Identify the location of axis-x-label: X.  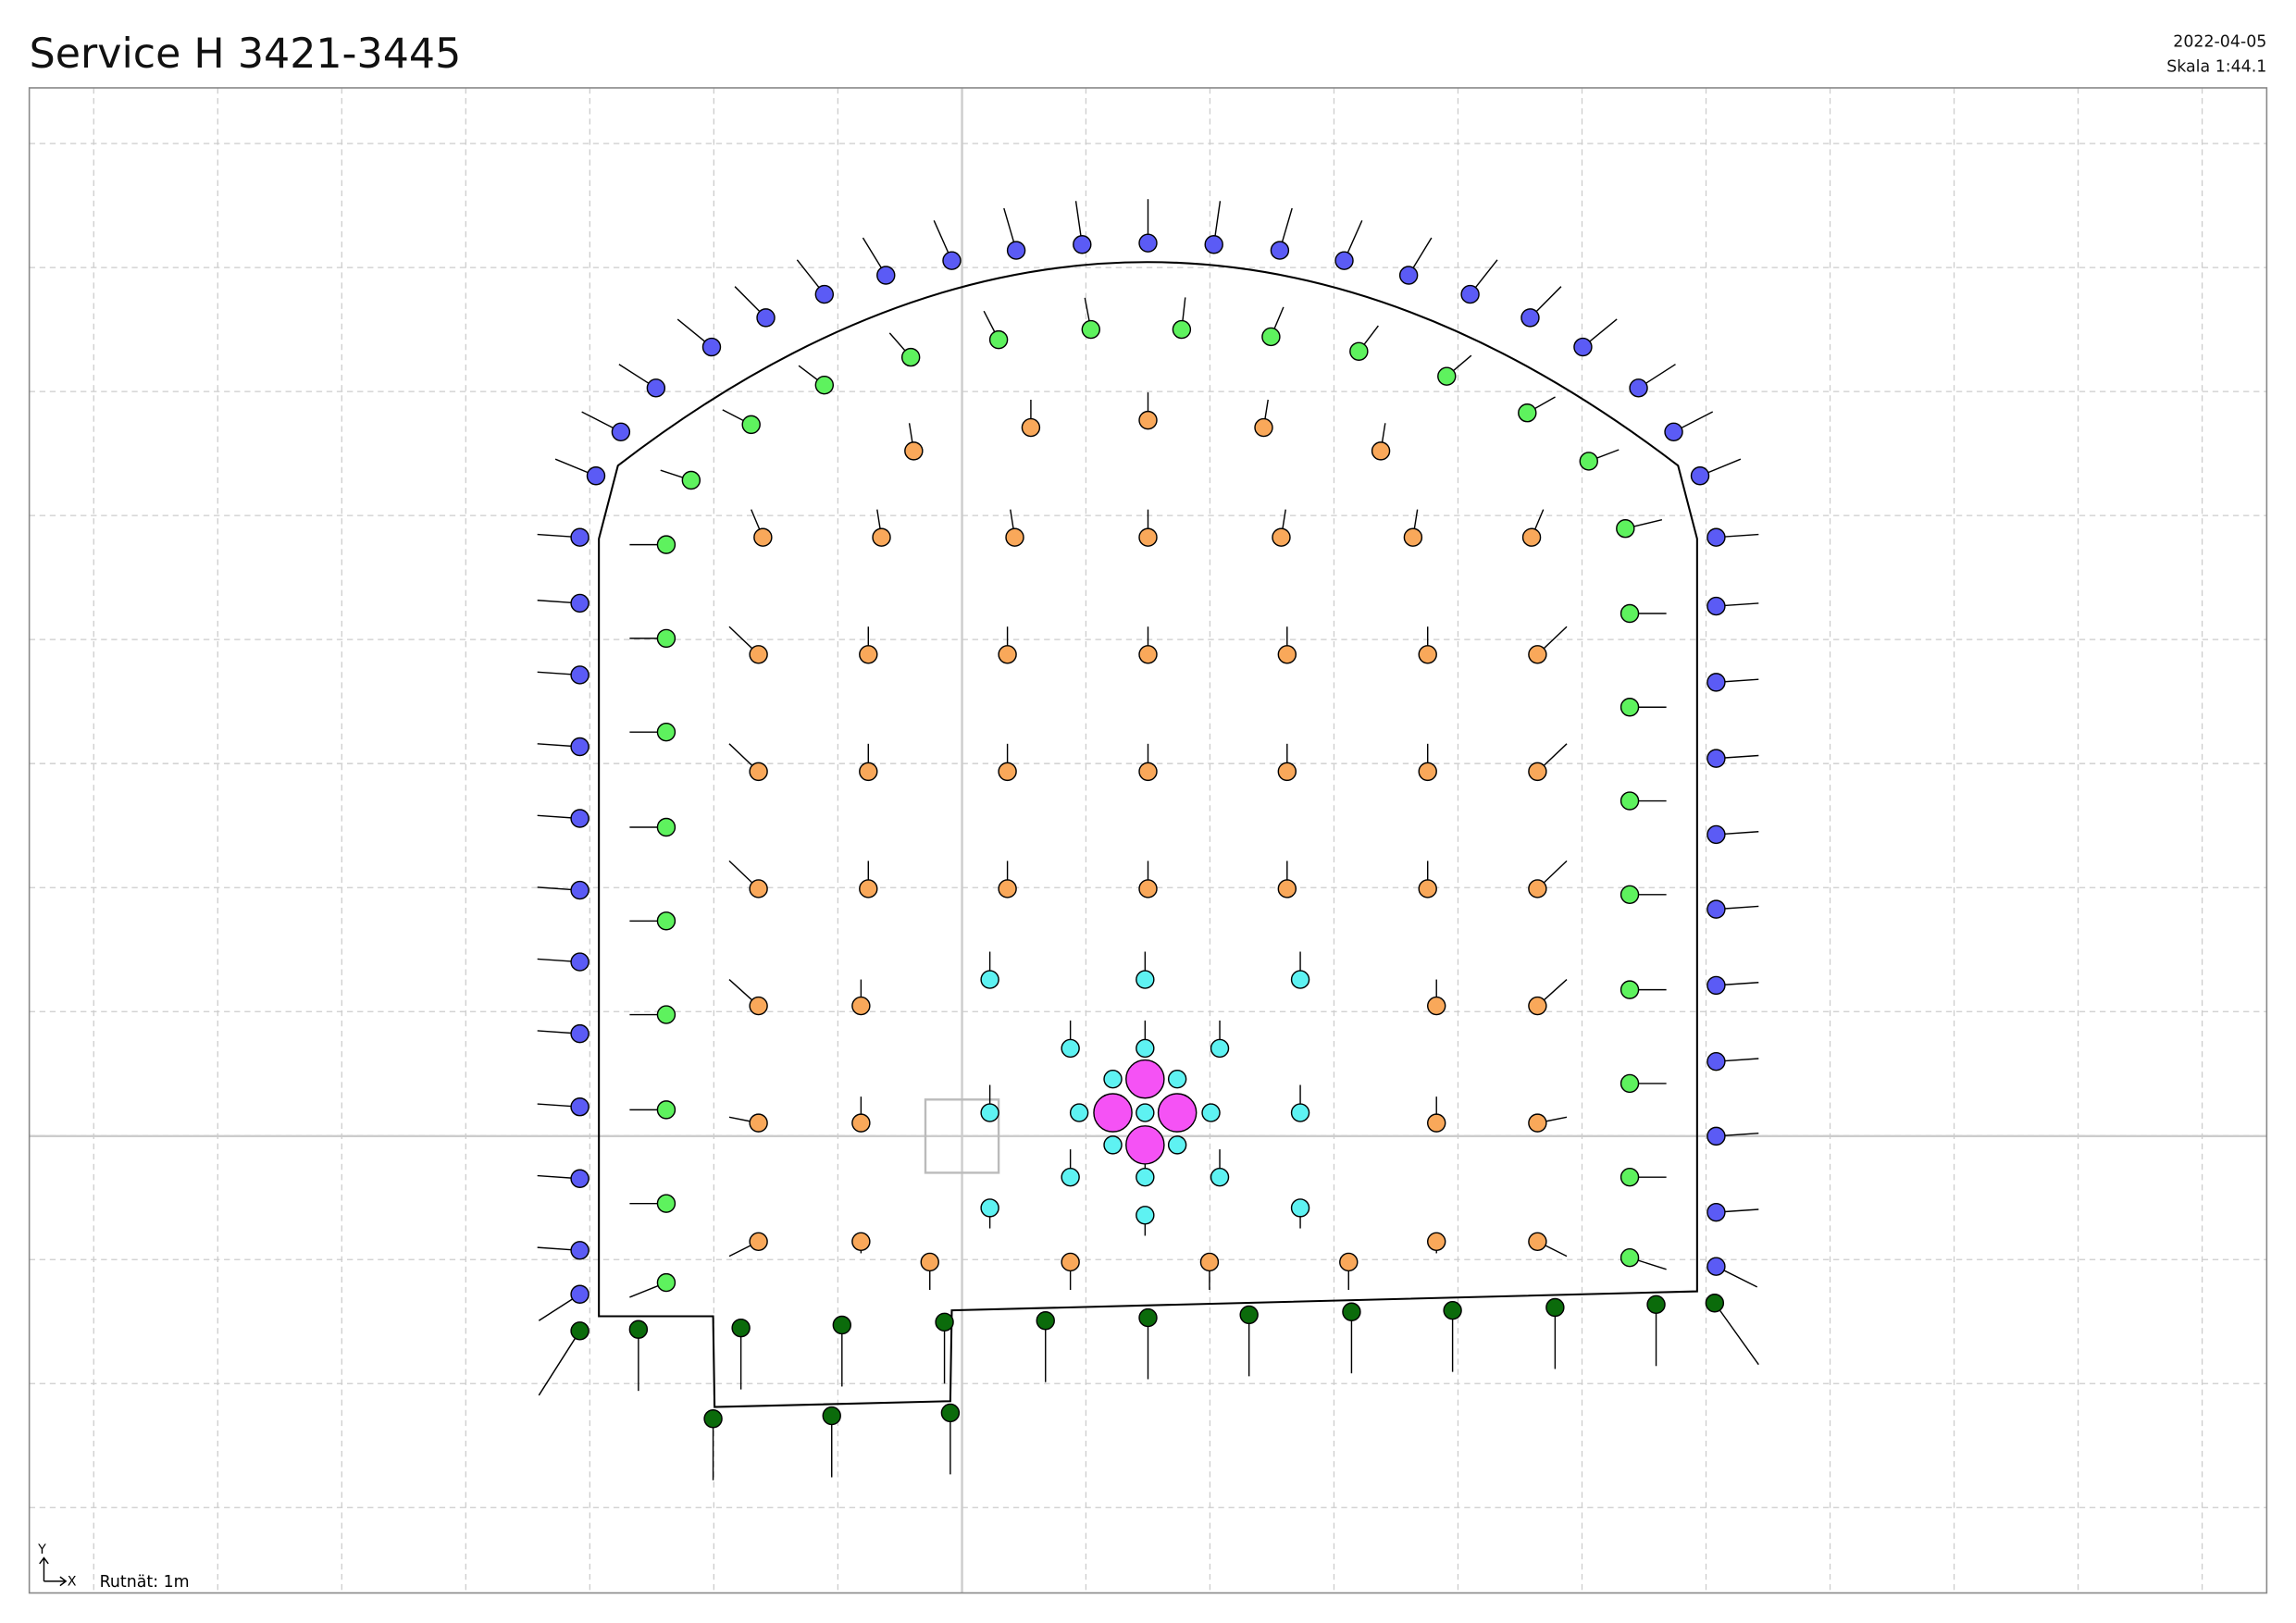
(73, 1582).